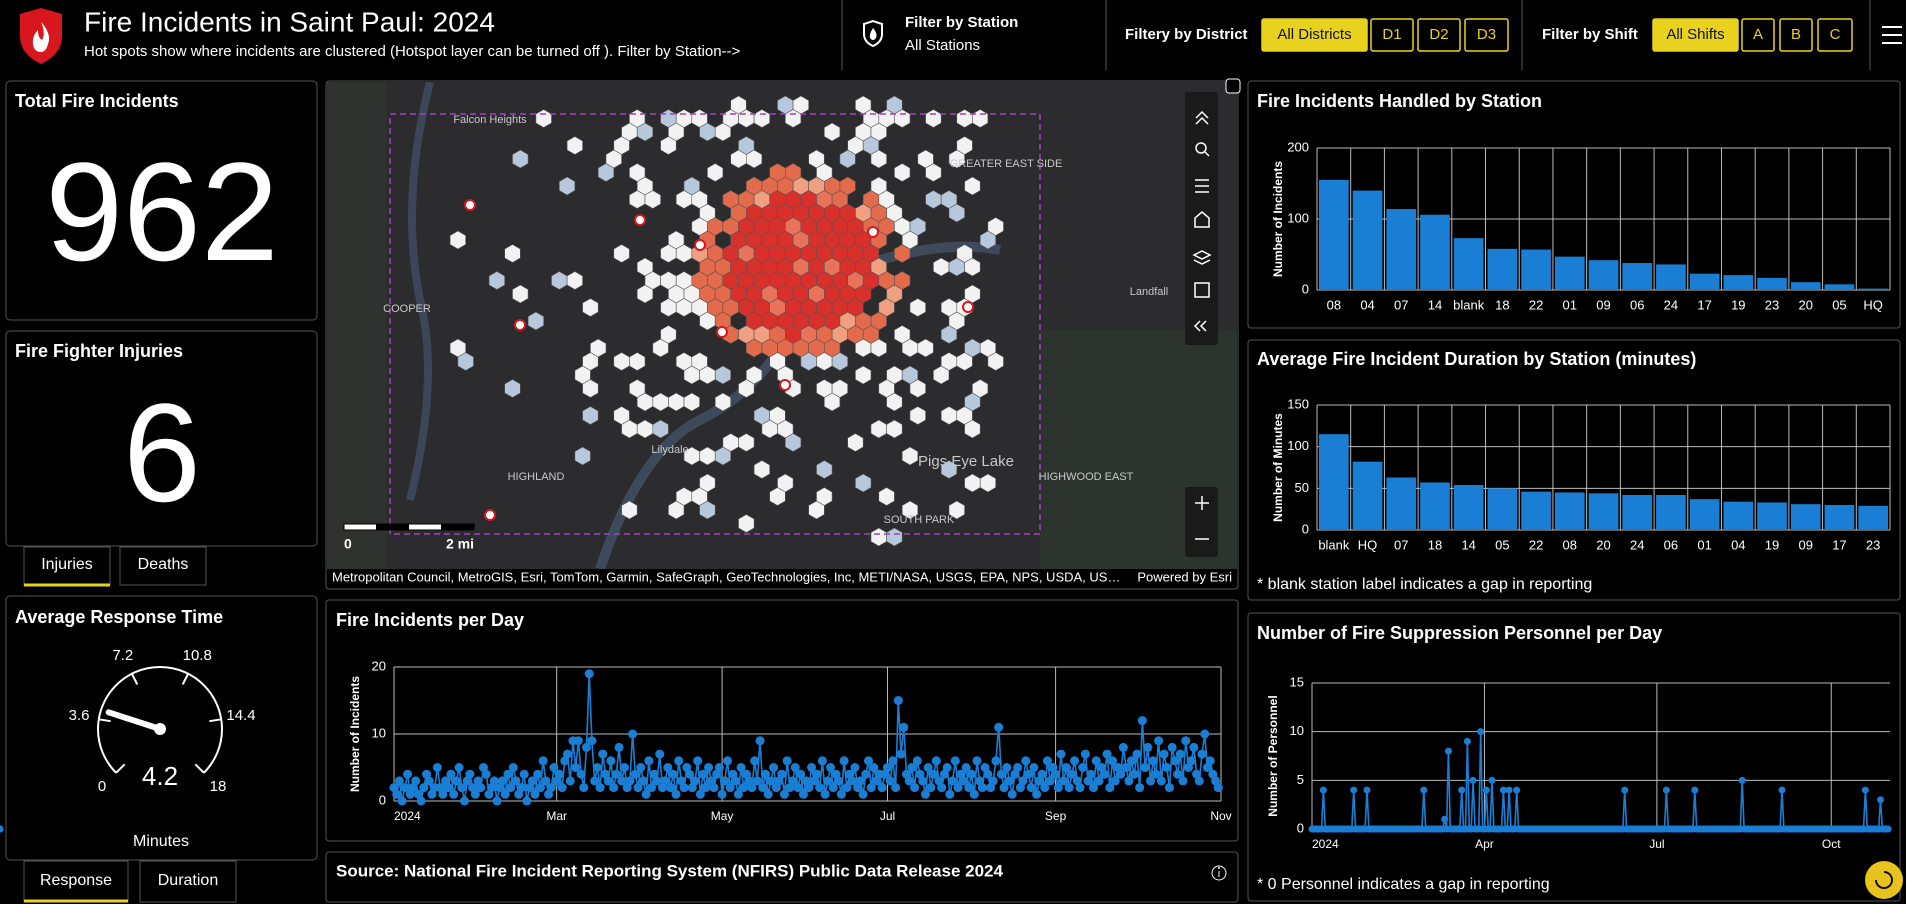  What do you see at coordinates (379, 665) in the screenshot?
I see `y-tick-label: 20` at bounding box center [379, 665].